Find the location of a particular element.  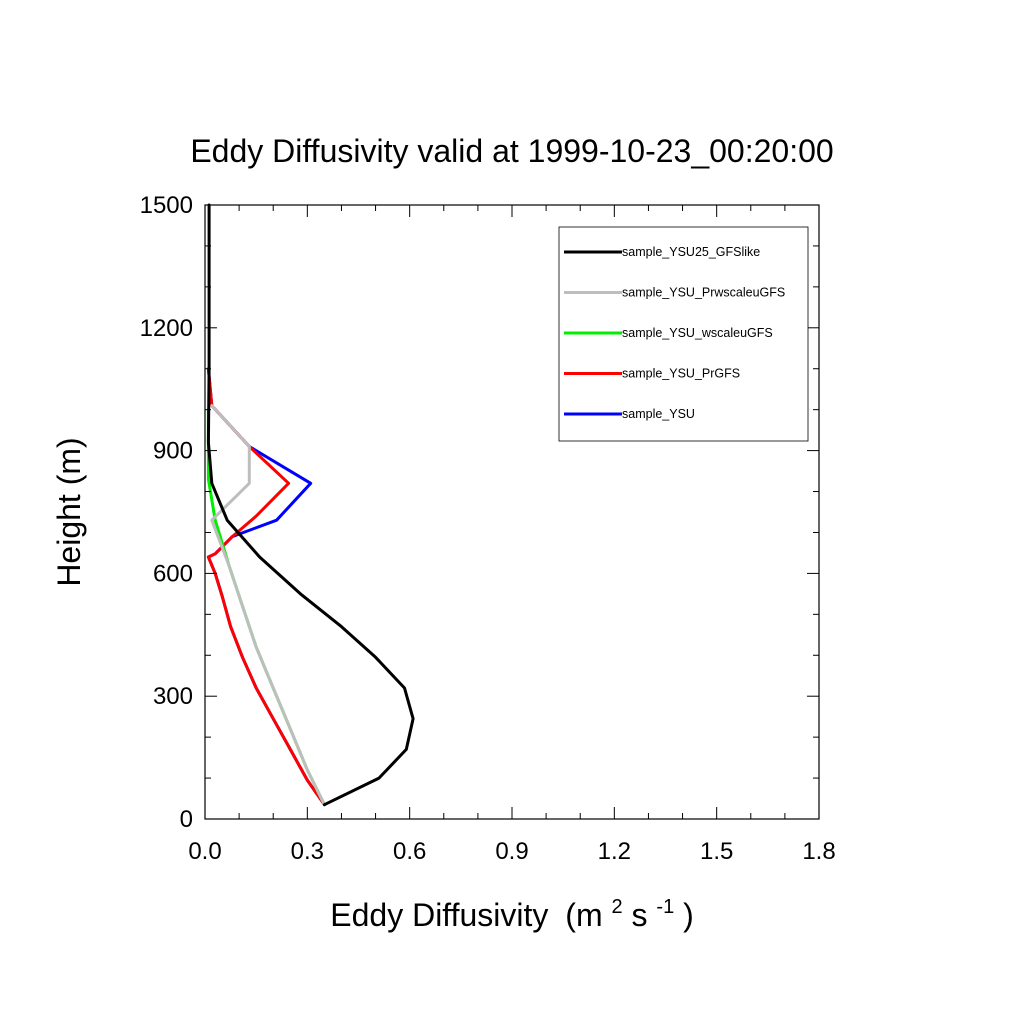

series-line-sample_YSU_PrGFS is located at coordinates (266, 587).